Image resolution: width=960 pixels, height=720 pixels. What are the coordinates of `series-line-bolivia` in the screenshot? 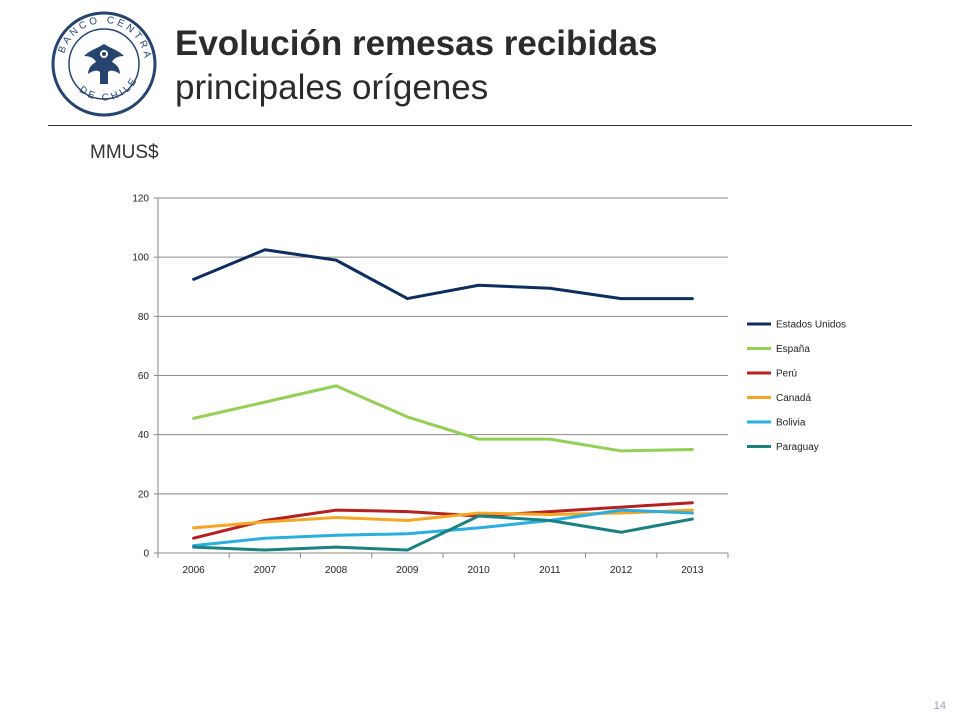 It's located at (443, 528).